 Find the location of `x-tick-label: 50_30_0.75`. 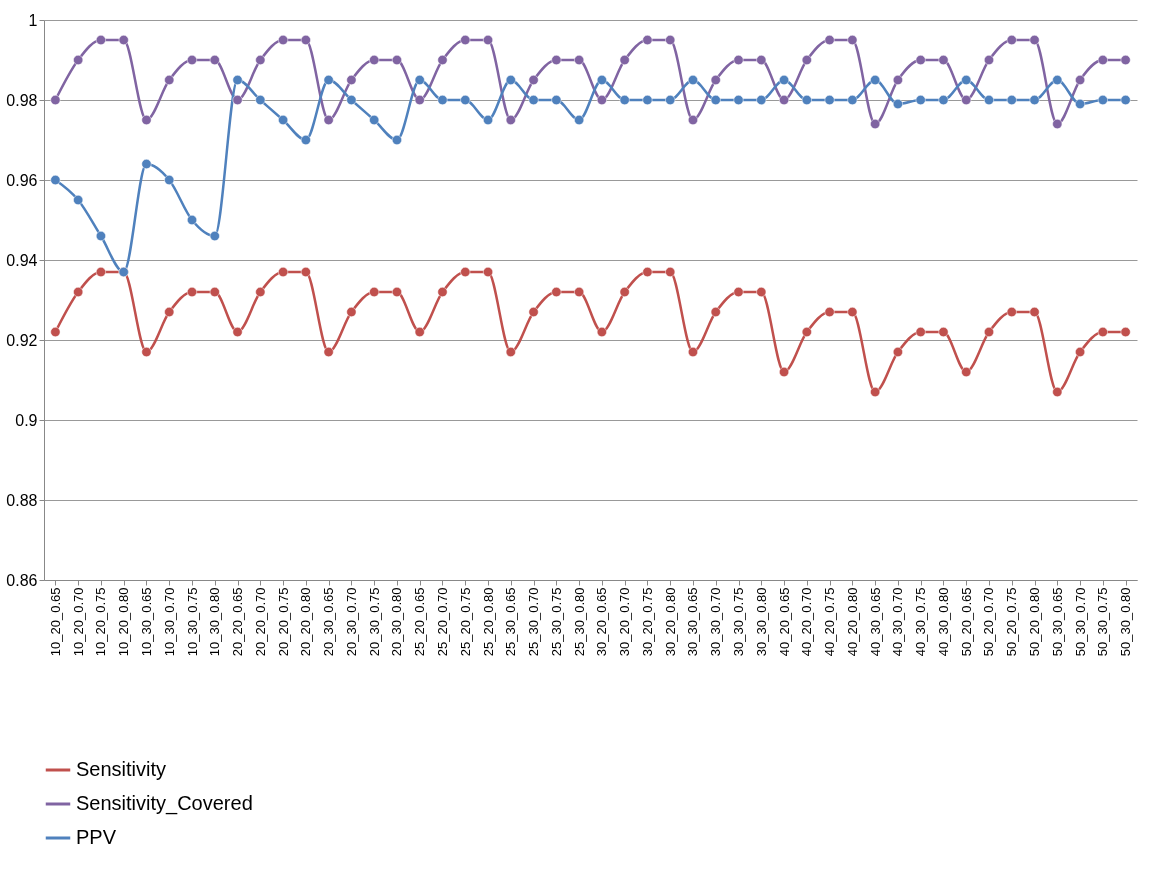

x-tick-label: 50_30_0.75 is located at coordinates (1103, 622).